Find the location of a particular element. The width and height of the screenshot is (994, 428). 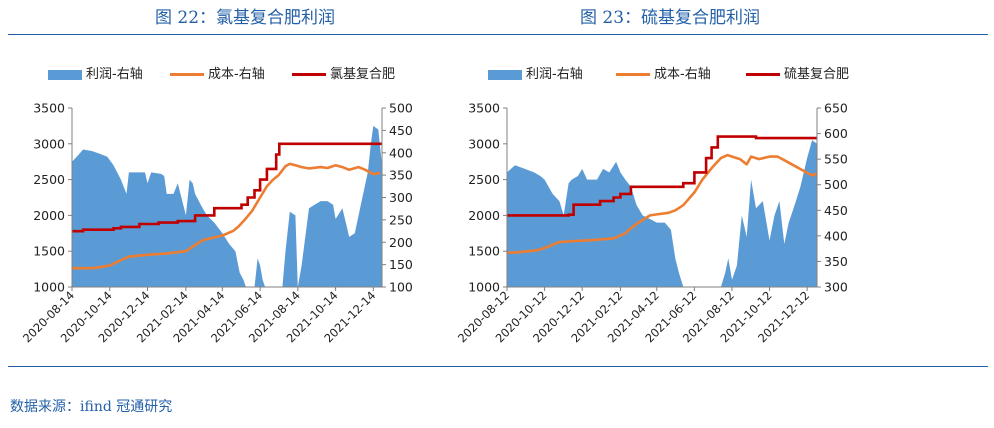

figure-title-sulfur: 图 23：硫基复合肥利润 is located at coordinates (670, 18).